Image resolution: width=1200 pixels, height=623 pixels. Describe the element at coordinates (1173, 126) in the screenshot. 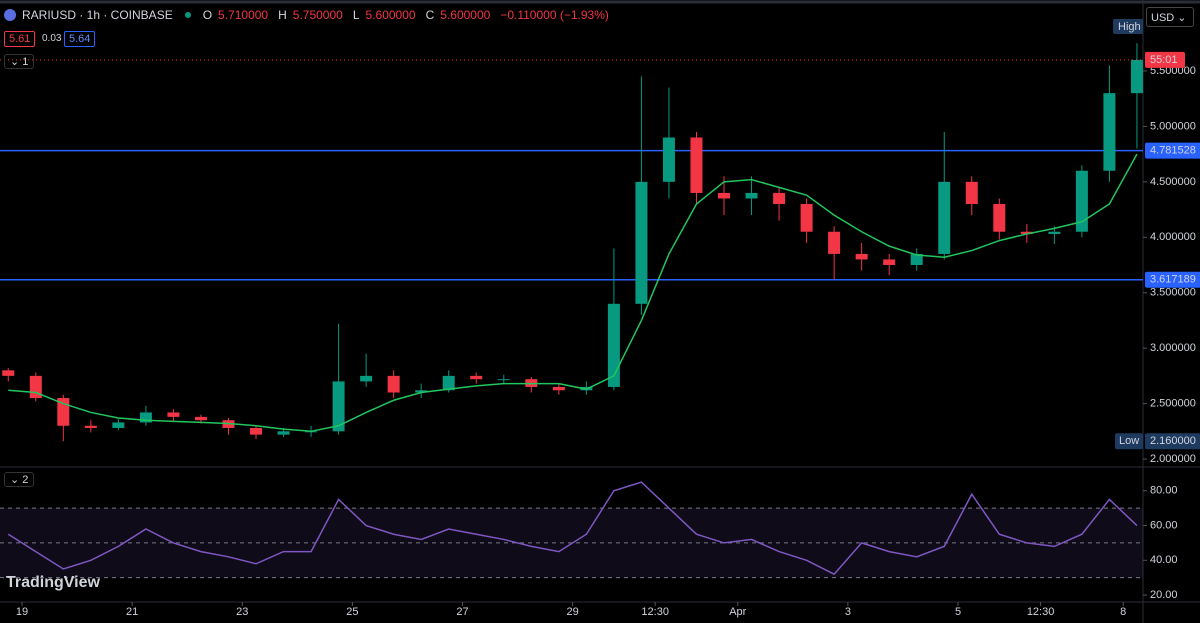

I see `y-tick-label: 5.000000` at that location.